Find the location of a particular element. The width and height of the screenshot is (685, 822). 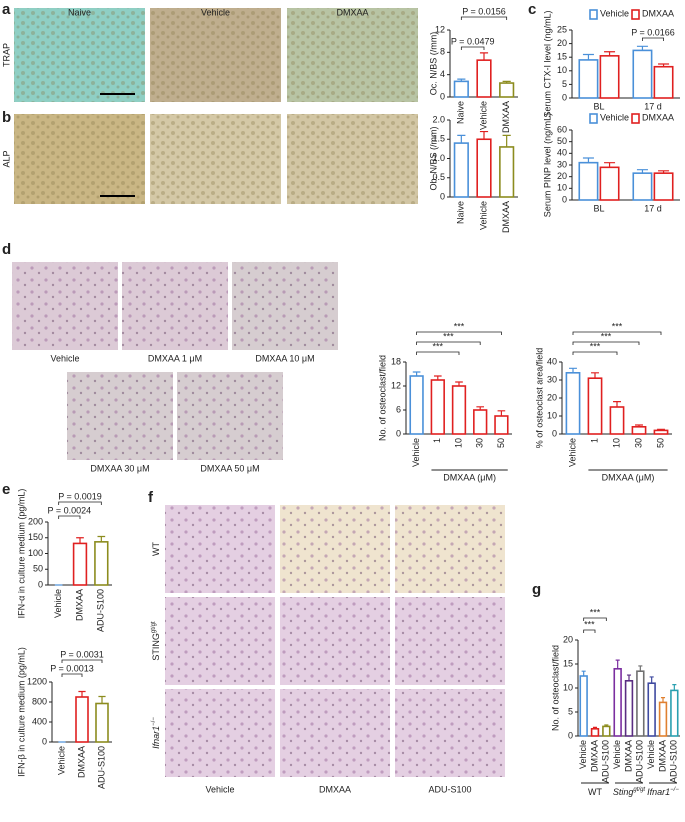

y-tick-label: 200 is located at coordinates (35, 521).